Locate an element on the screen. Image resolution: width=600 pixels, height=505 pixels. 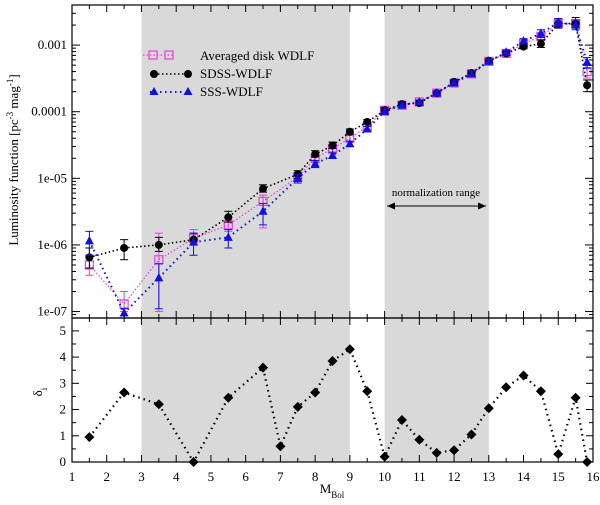
x-tick-label: 13 is located at coordinates (488, 476).